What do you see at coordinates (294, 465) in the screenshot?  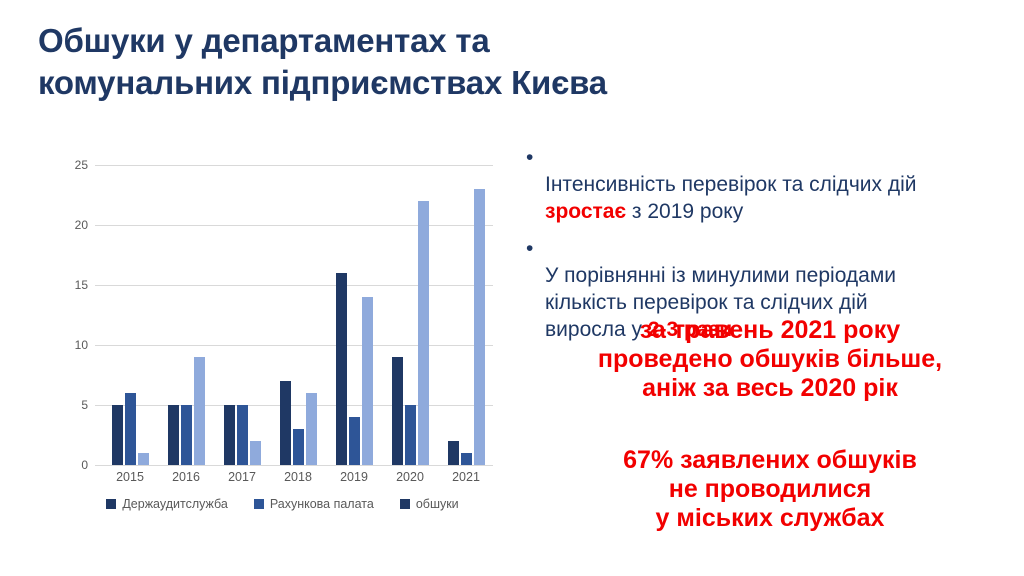 I see `gridline-y0` at bounding box center [294, 465].